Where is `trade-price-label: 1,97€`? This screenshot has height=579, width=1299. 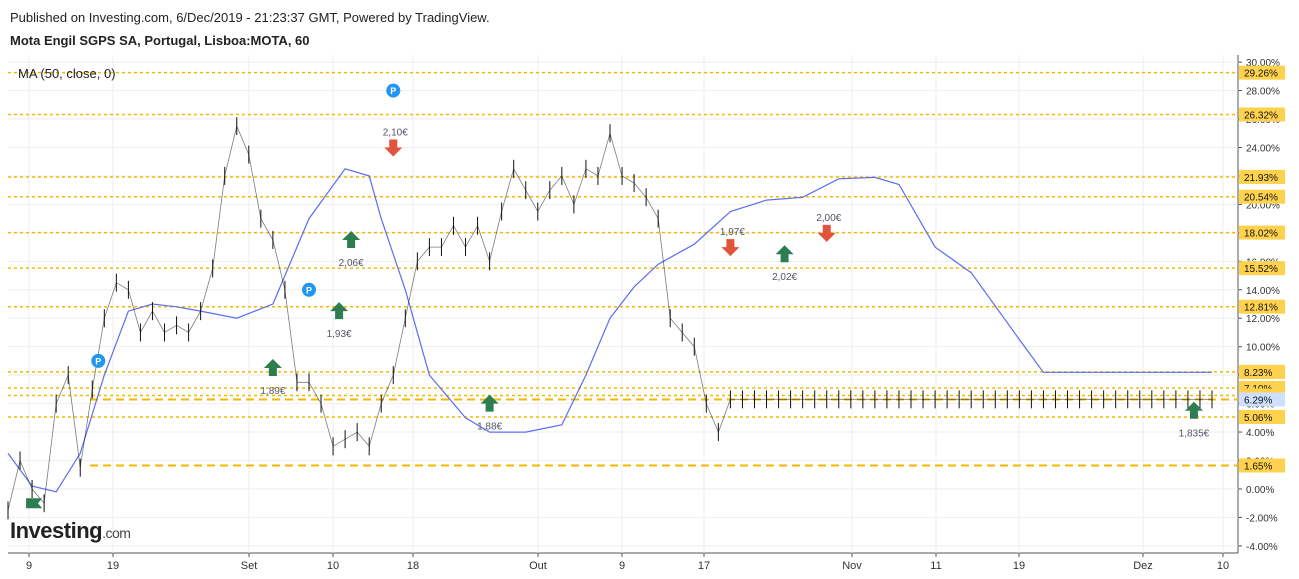 trade-price-label: 1,97€ is located at coordinates (732, 232).